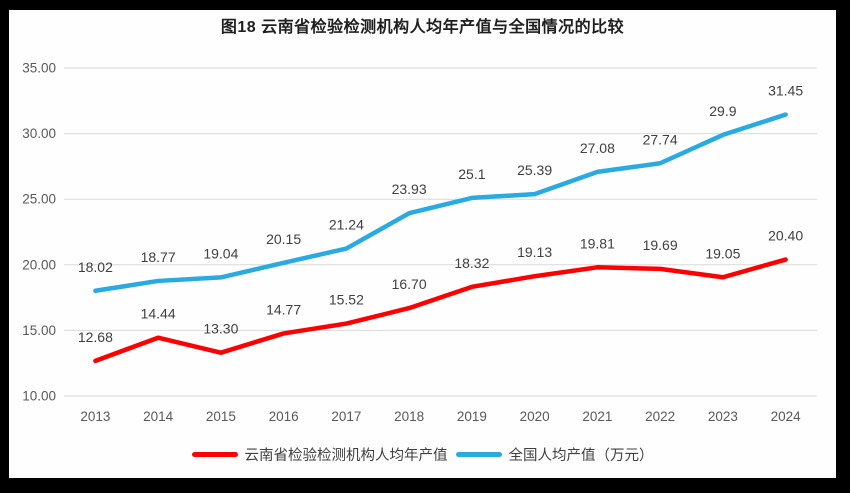  Describe the element at coordinates (39, 396) in the screenshot. I see `y-tick-label: 10.00` at that location.